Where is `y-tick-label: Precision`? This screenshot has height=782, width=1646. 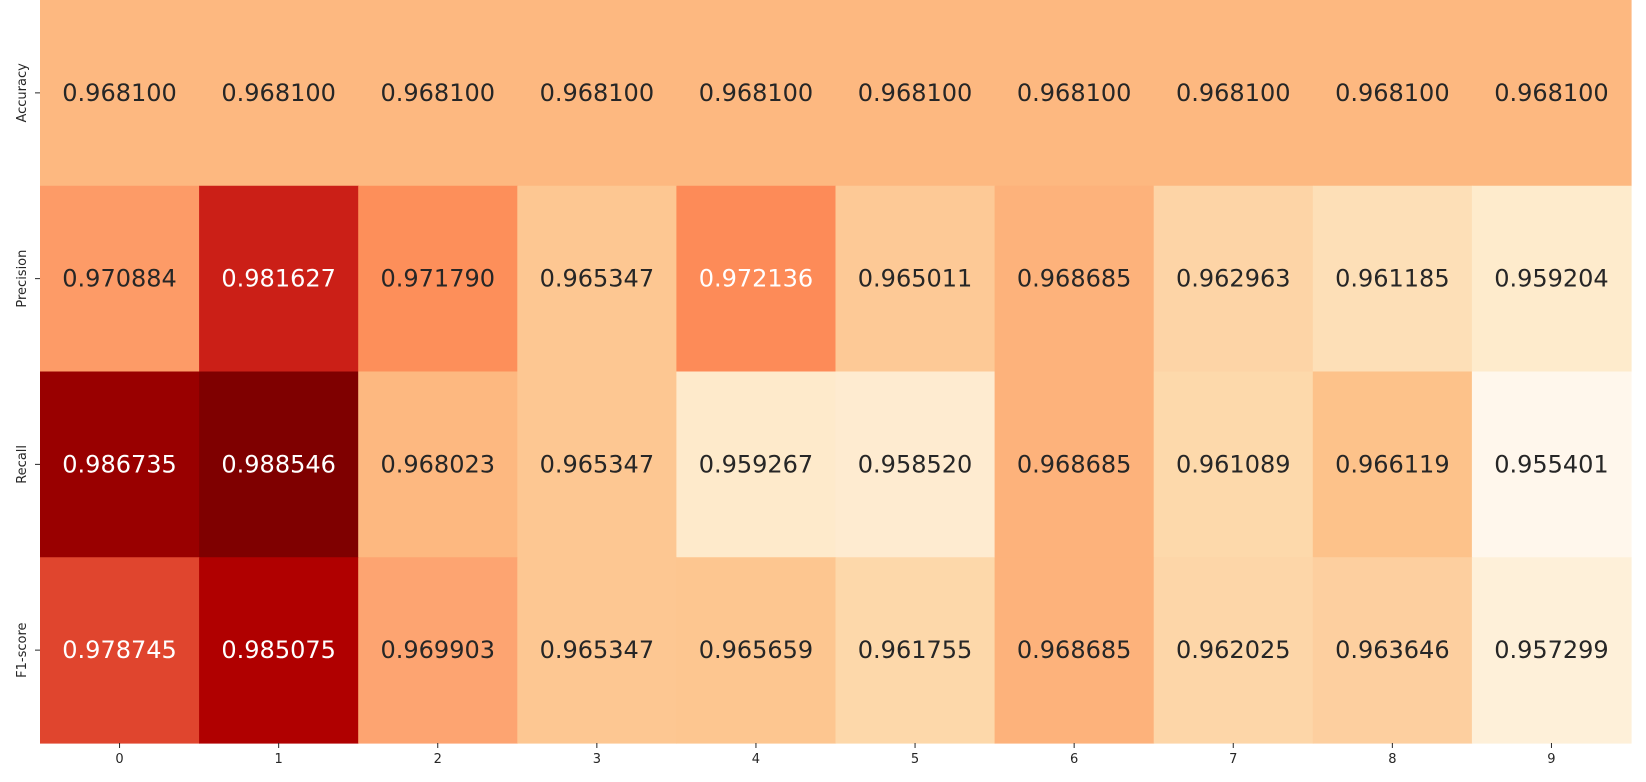
y-tick-label: Precision is located at coordinates (22, 279).